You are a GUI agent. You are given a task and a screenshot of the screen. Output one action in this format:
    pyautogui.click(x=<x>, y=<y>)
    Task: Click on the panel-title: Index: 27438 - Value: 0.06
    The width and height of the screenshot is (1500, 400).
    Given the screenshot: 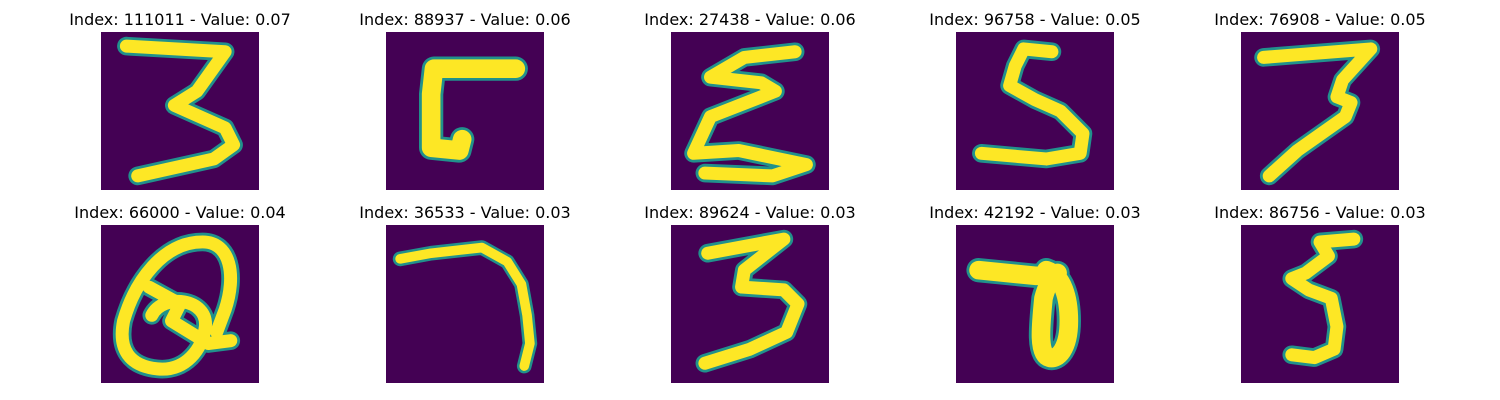 What is the action you would take?
    pyautogui.click(x=750, y=19)
    